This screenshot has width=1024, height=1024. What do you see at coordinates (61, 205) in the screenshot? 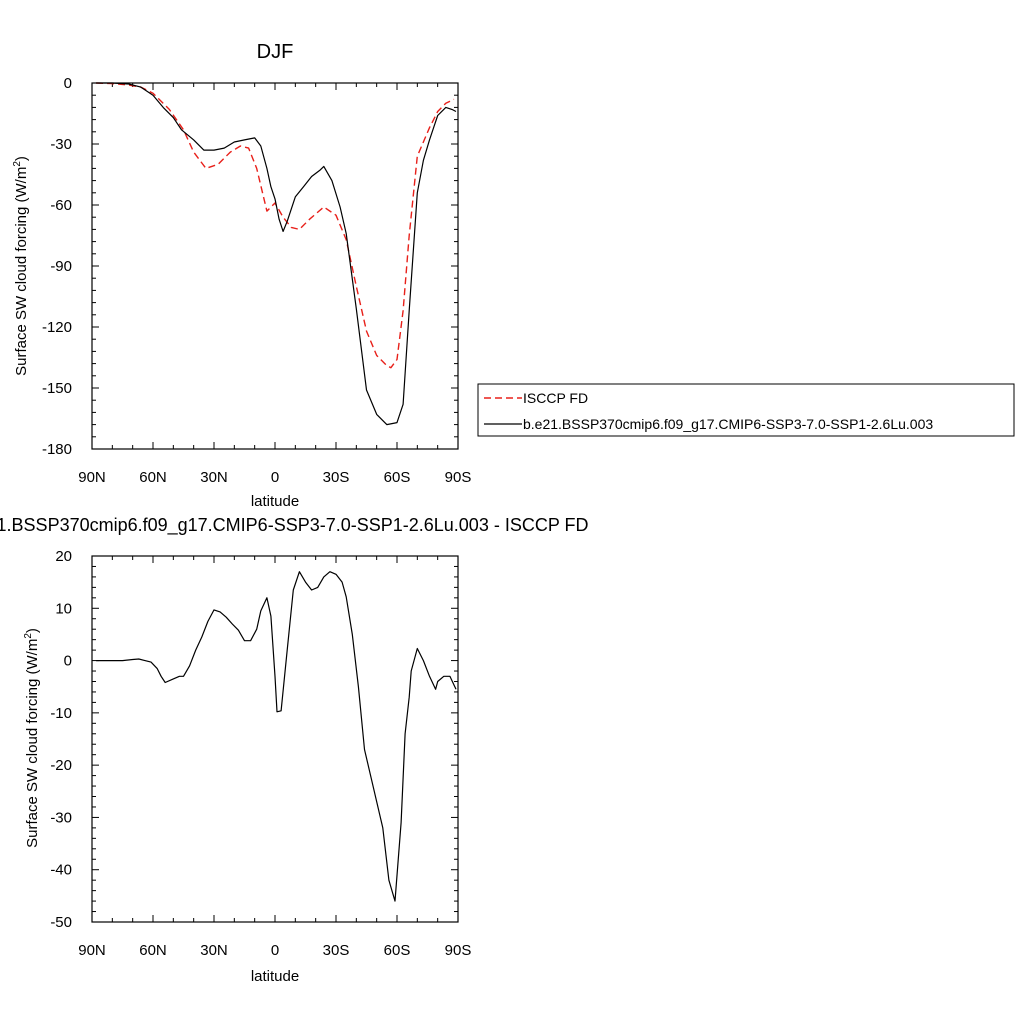
I see `y-tick-label: -60` at bounding box center [61, 205].